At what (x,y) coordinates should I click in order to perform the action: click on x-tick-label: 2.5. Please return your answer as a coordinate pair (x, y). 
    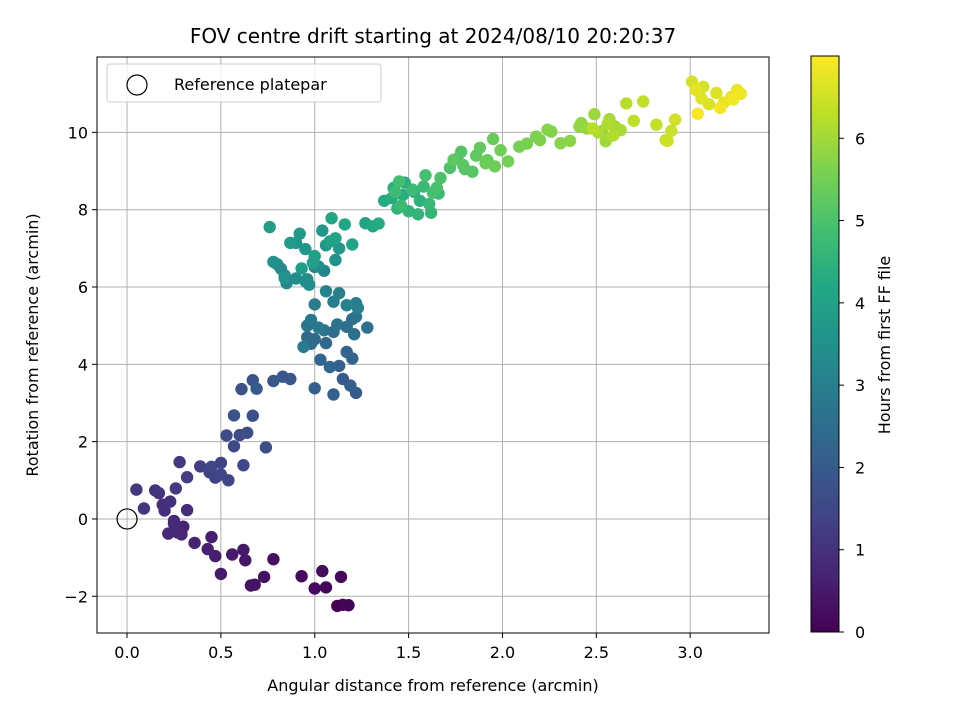
    Looking at the image, I should click on (596, 652).